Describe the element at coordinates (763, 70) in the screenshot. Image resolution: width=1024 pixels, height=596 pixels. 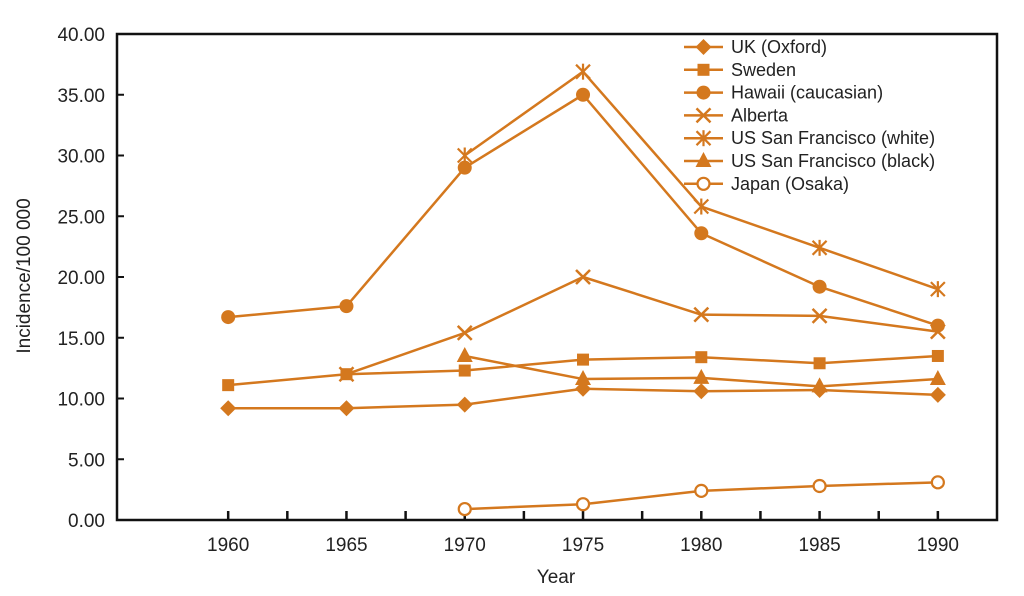
I see `legend-label: Sweden` at that location.